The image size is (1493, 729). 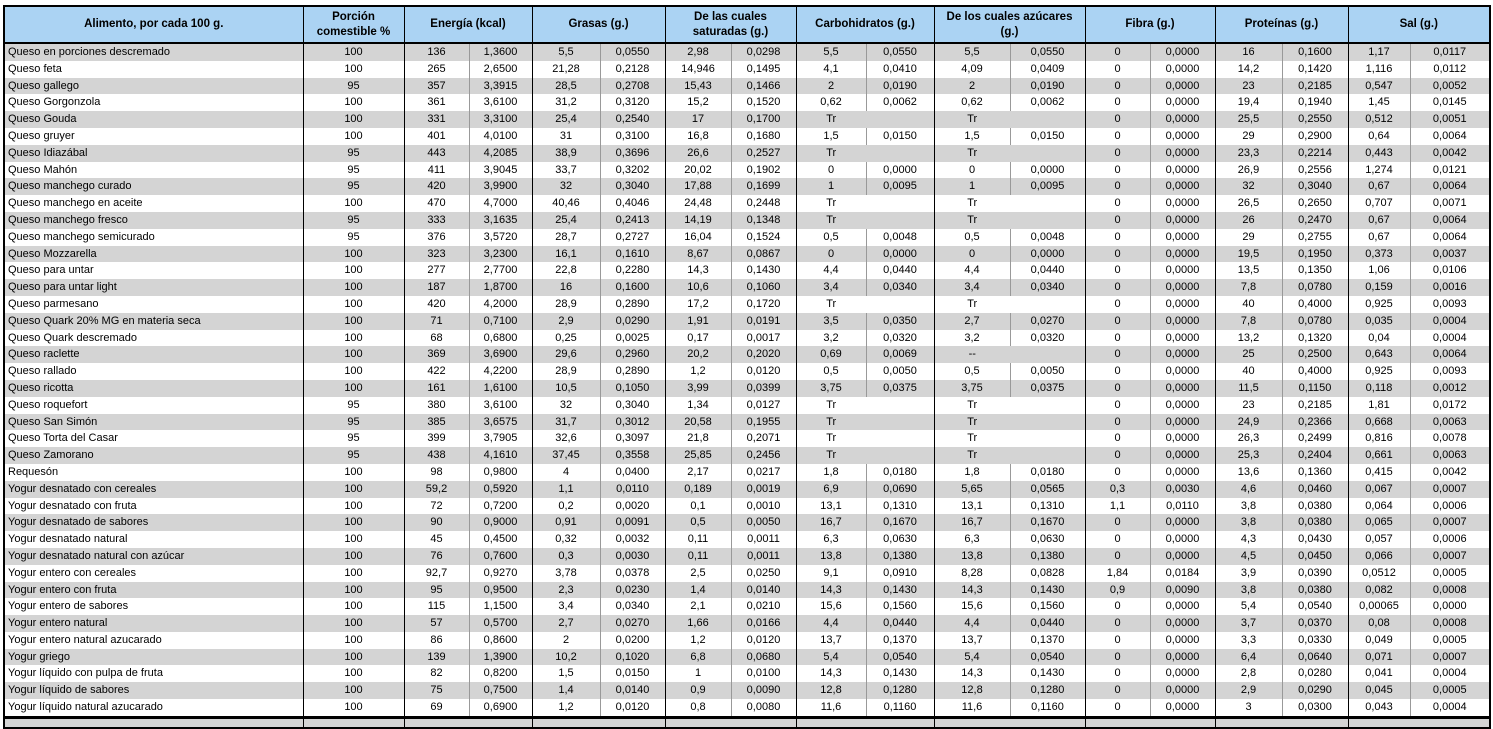 I want to click on value-per-gram-cell: 0,3100, so click(x=632, y=136).